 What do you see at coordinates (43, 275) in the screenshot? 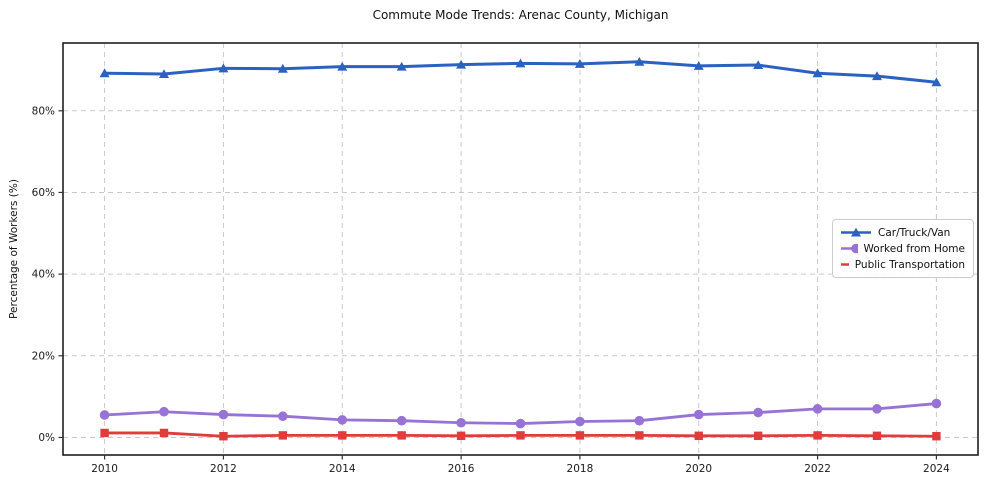
I see `y-tick-label: 40%` at bounding box center [43, 275].